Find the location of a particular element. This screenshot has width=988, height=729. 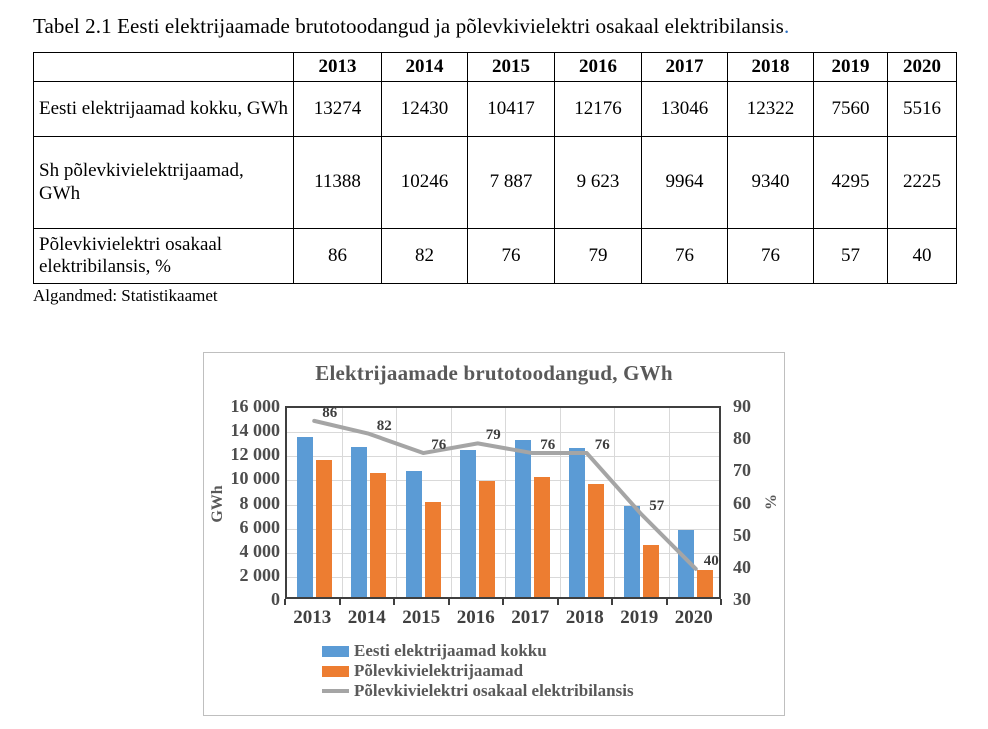

table-header-year: 2017 is located at coordinates (684, 67).